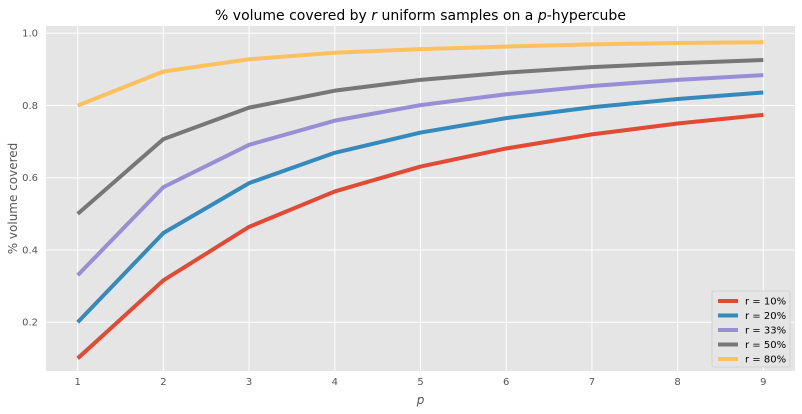  Describe the element at coordinates (677, 382) in the screenshot. I see `x-tick-label: 8` at that location.